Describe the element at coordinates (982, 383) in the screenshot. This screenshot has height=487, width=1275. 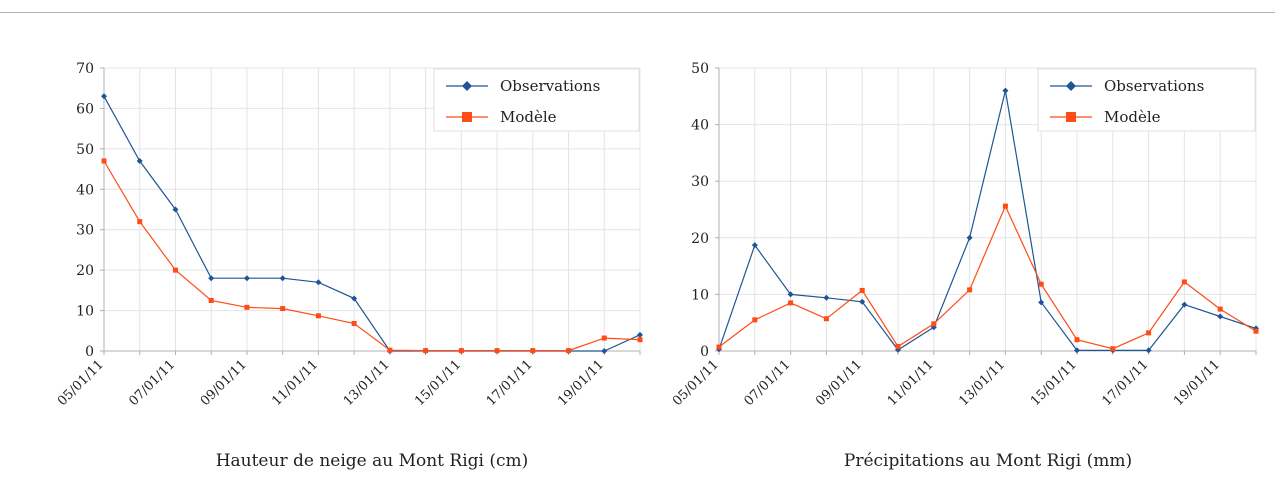
I see `chart2-x-tick-label: 13/01/11` at that location.